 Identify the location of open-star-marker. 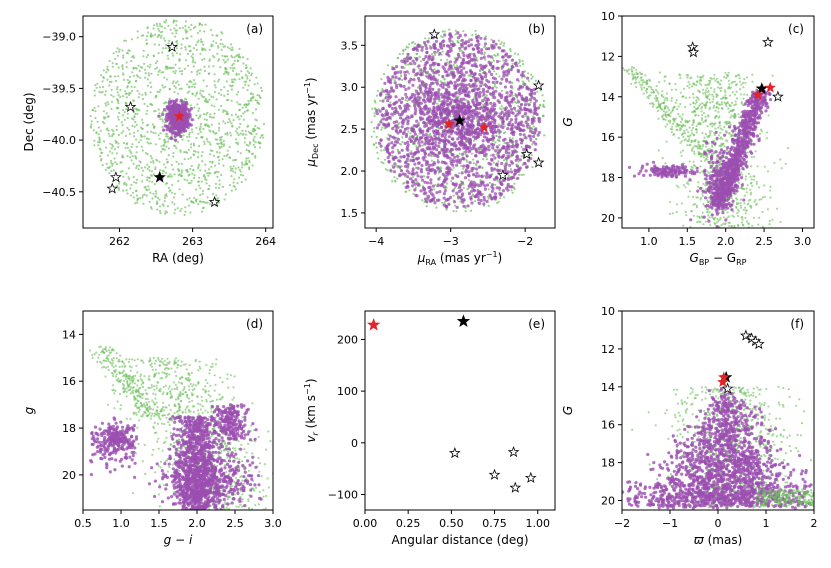
(538, 85).